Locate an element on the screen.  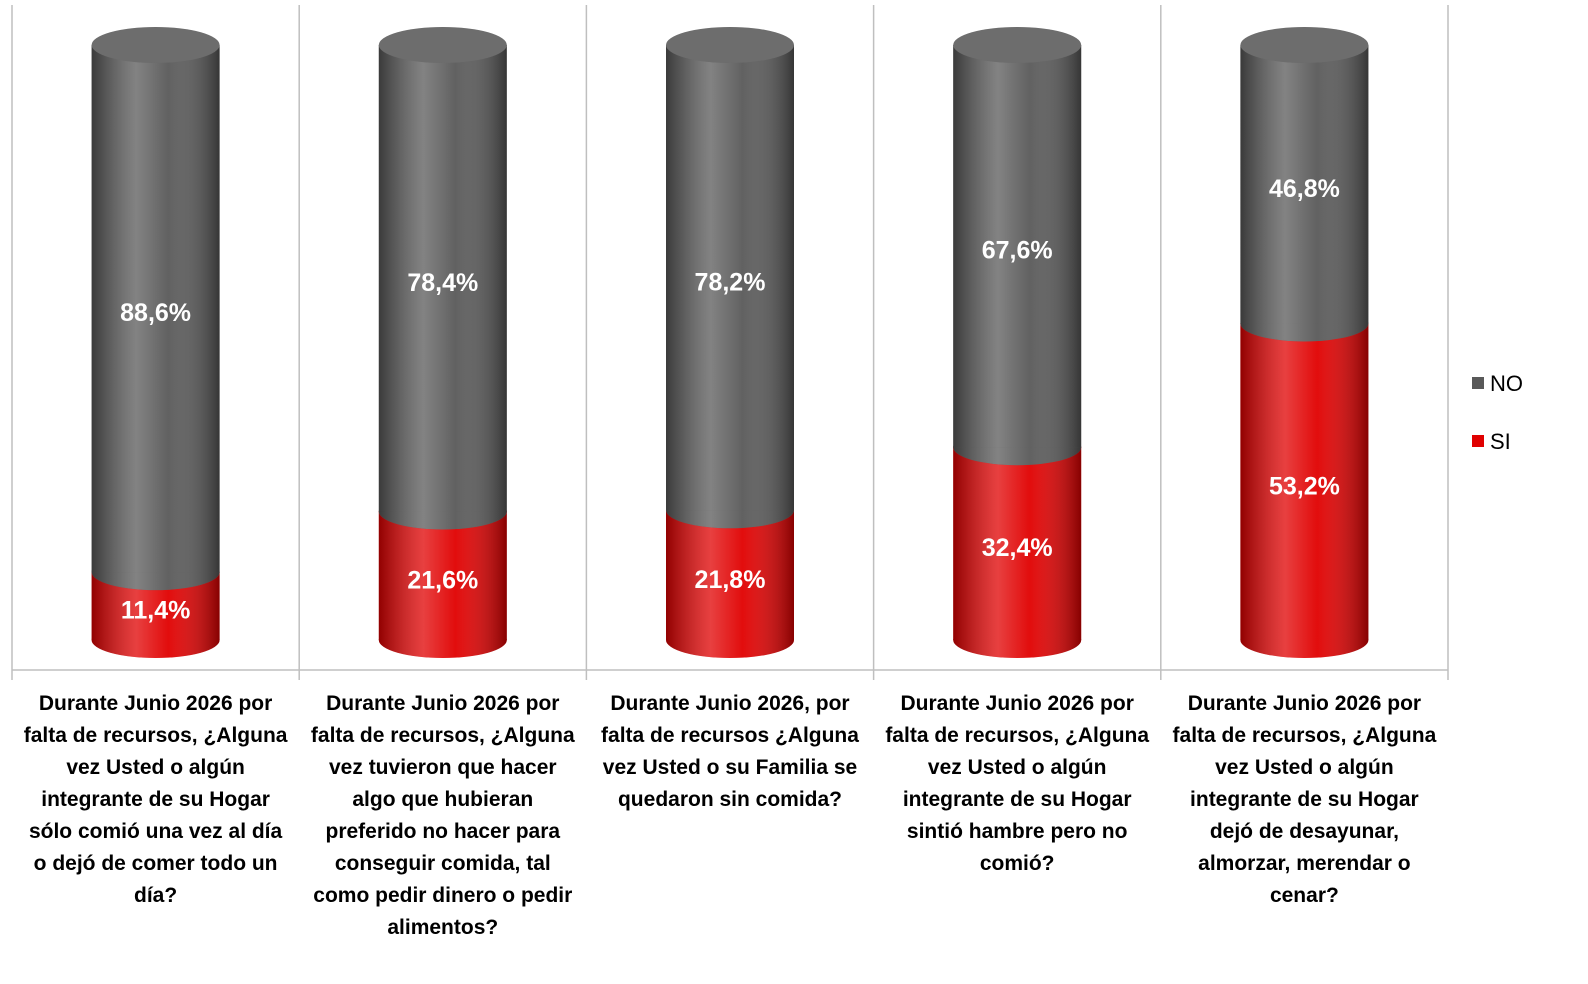
value-label: 46,8% is located at coordinates (1304, 189).